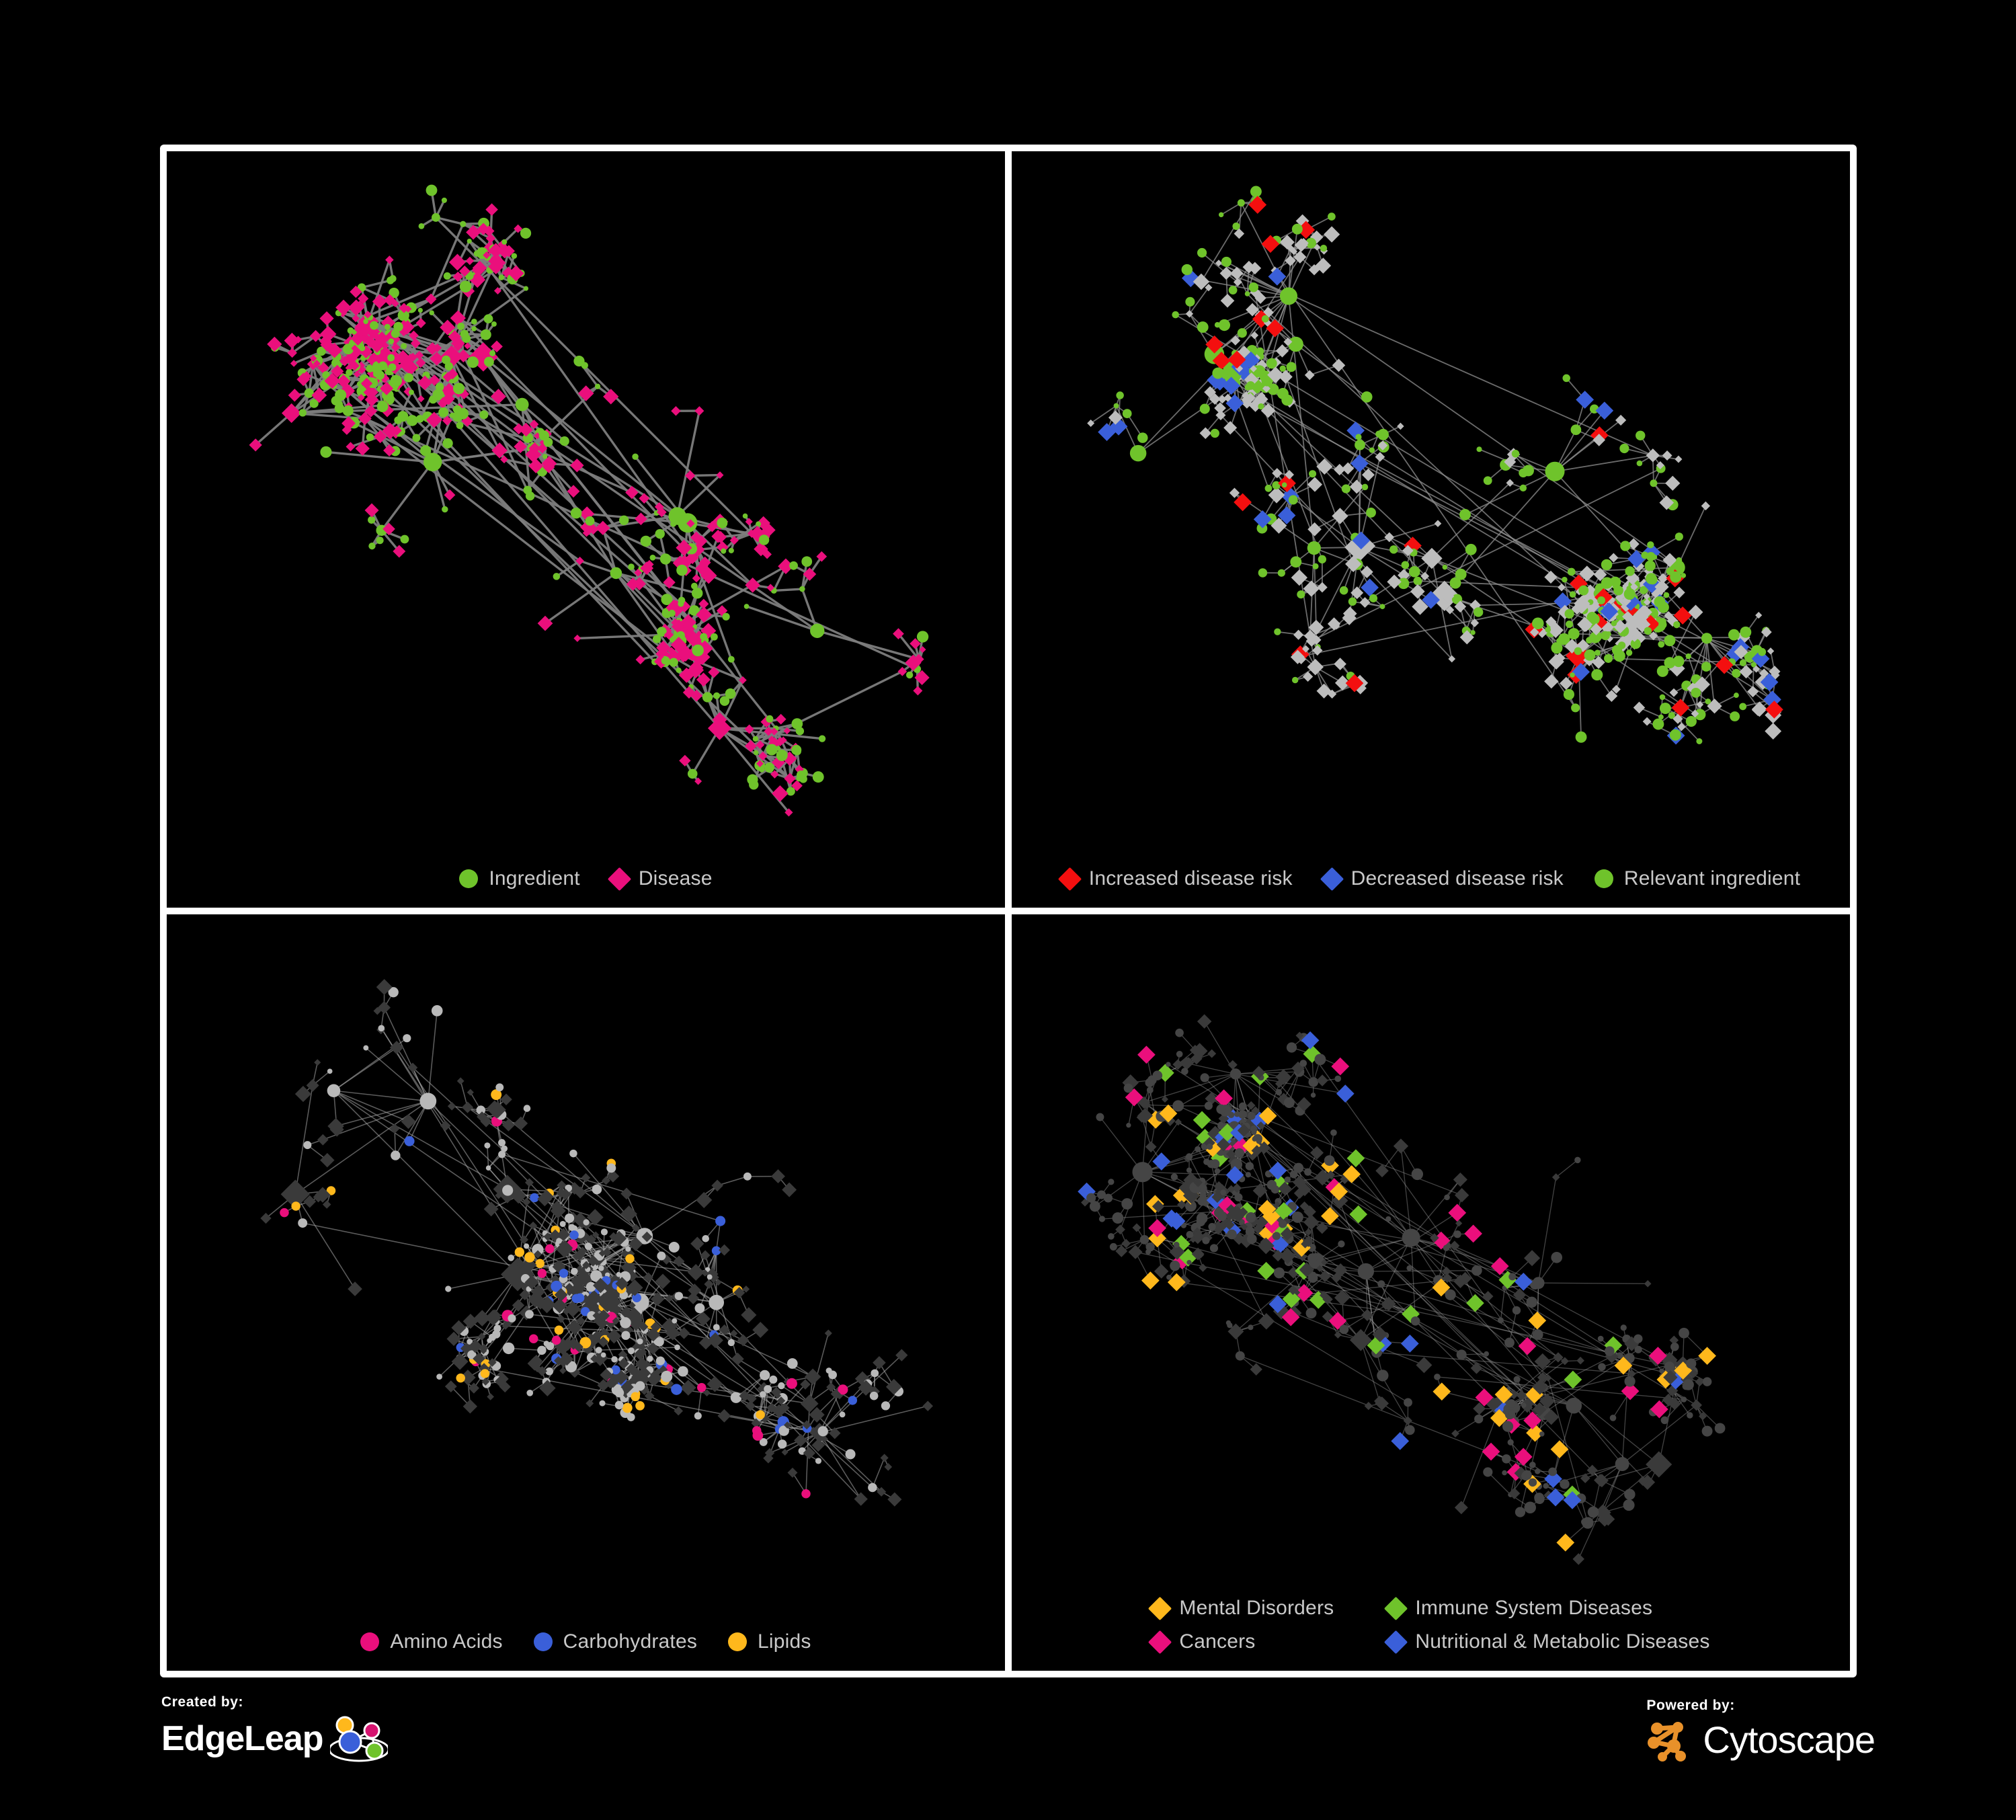 The height and width of the screenshot is (1820, 2016). What do you see at coordinates (1667, 1742) in the screenshot?
I see `cytoscape-node-logo` at bounding box center [1667, 1742].